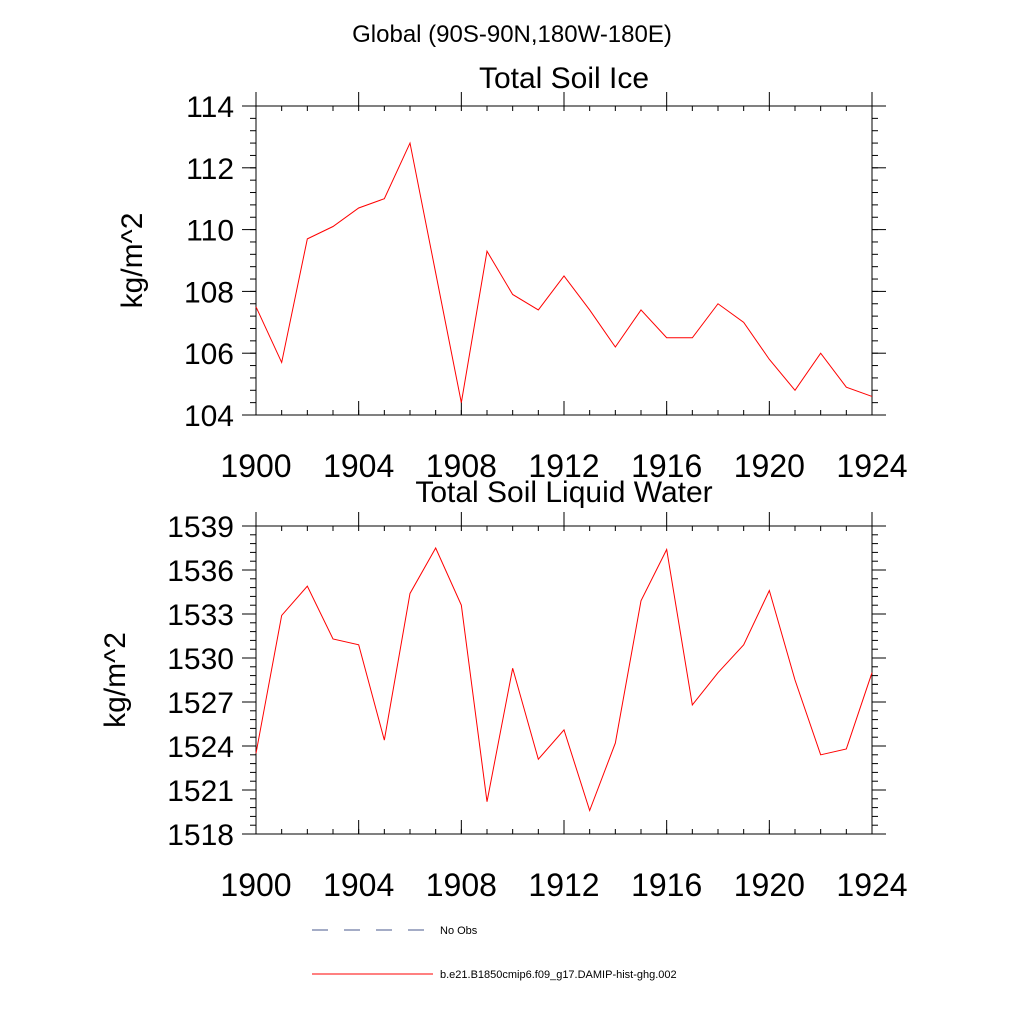 Image resolution: width=1024 pixels, height=1024 pixels. What do you see at coordinates (209, 416) in the screenshot?
I see `y-tick-label: 104` at bounding box center [209, 416].